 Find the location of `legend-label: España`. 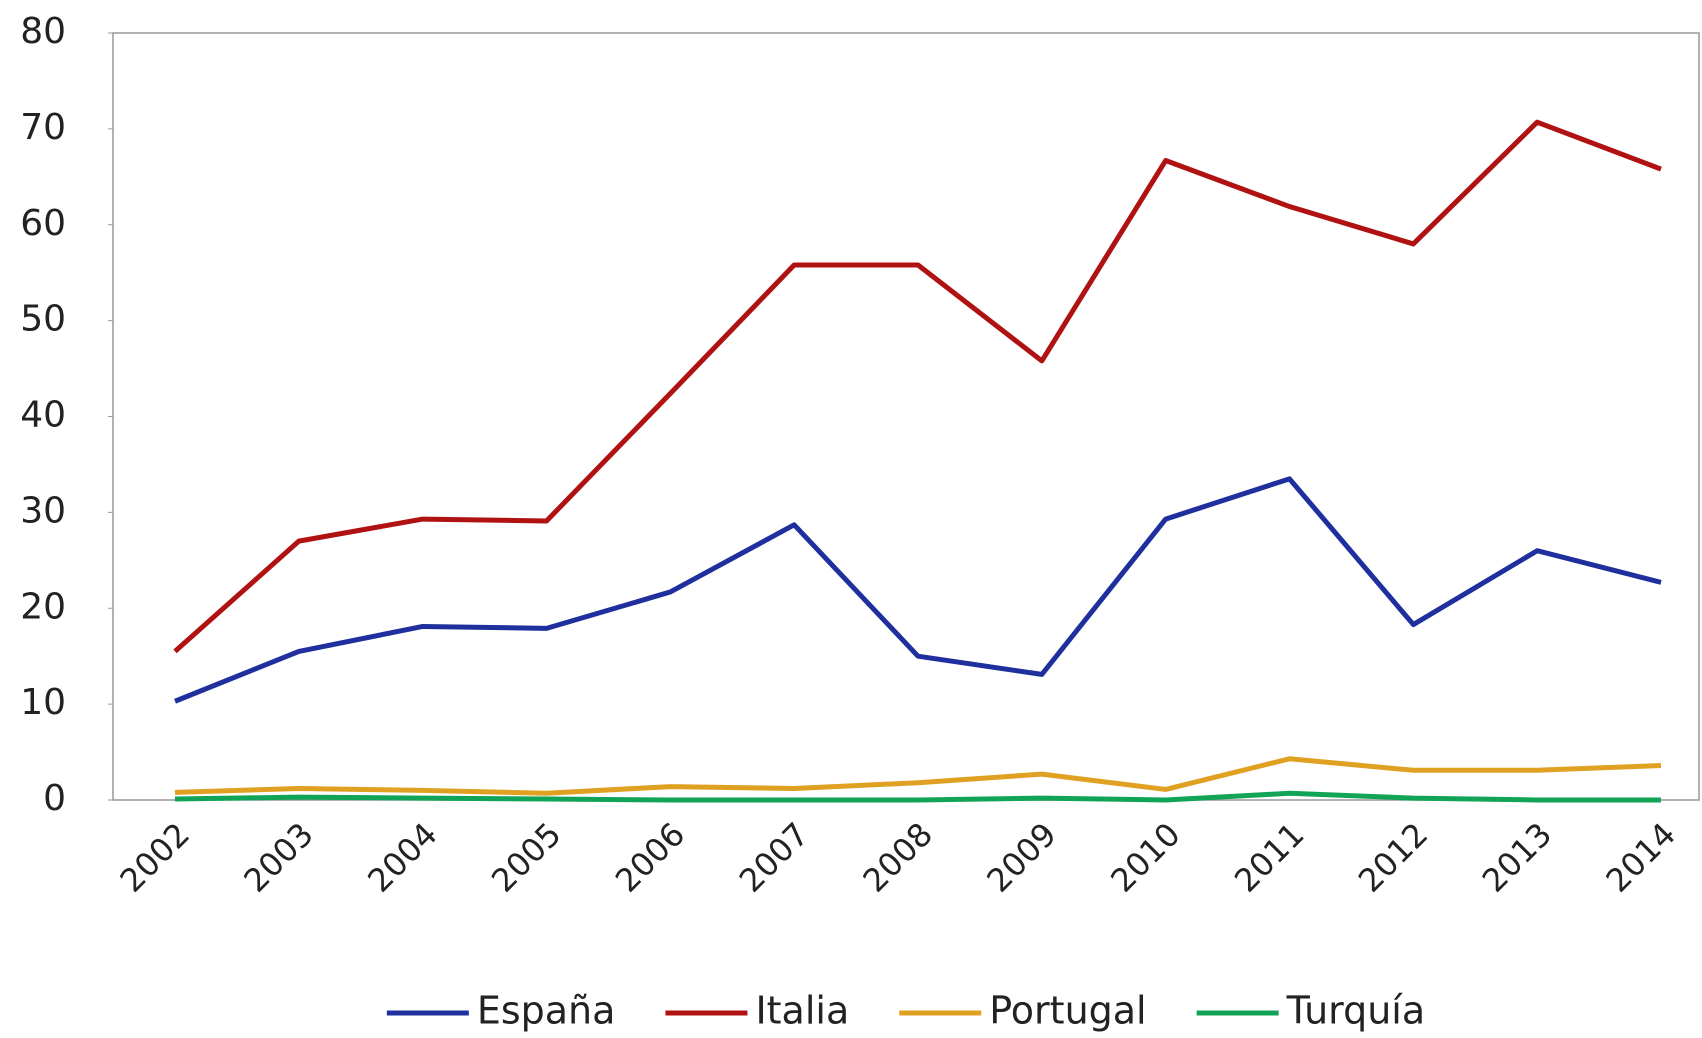

legend-label: España is located at coordinates (546, 1011).